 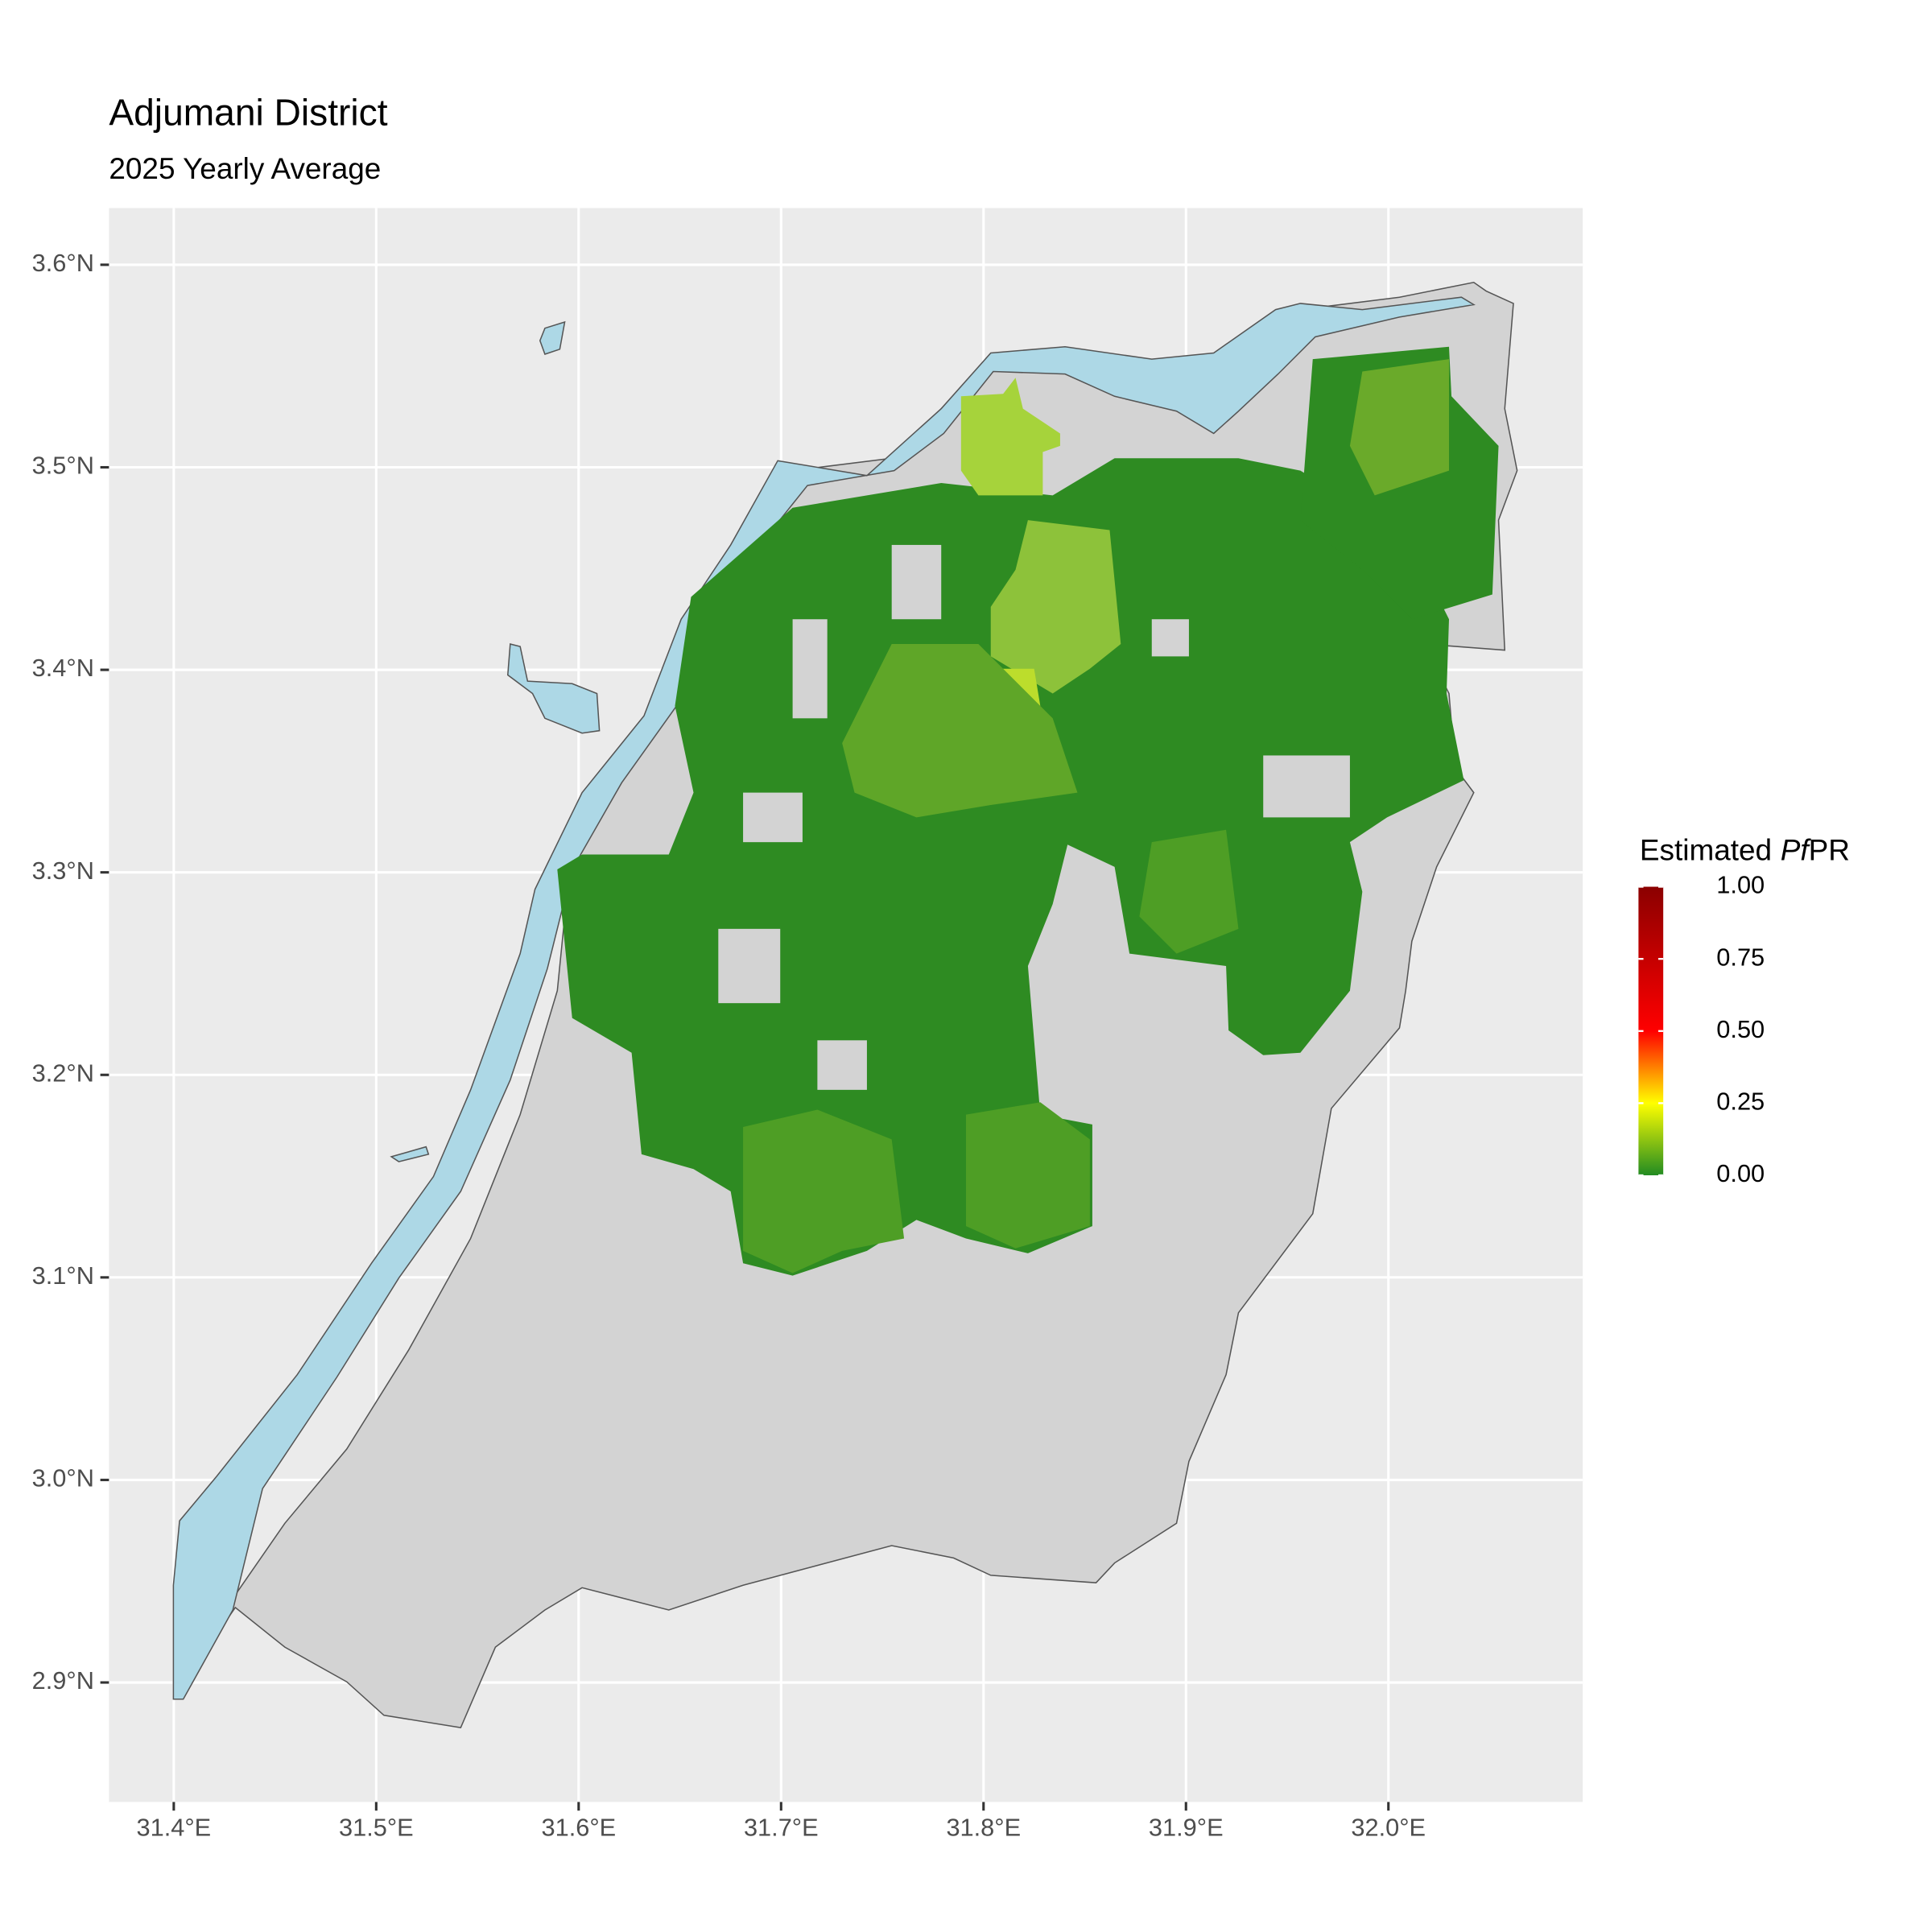 What do you see at coordinates (1740, 1173) in the screenshot?
I see `legend-label: 0.00` at bounding box center [1740, 1173].